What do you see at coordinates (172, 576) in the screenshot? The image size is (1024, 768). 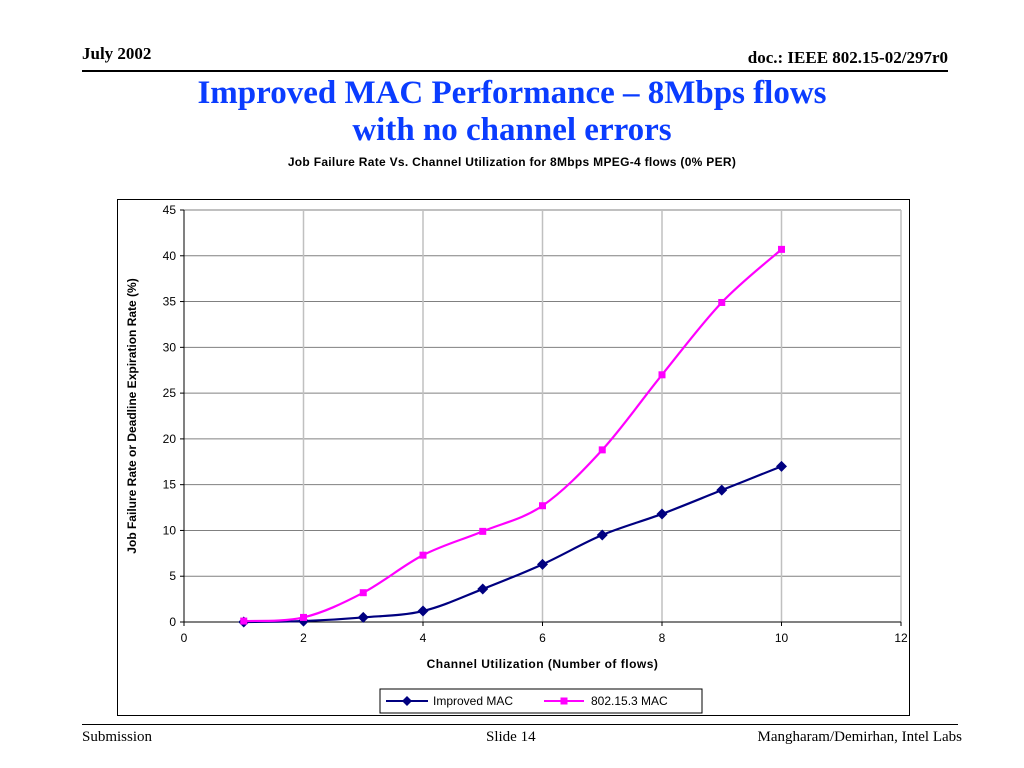 I see `y-tick-label: 5` at bounding box center [172, 576].